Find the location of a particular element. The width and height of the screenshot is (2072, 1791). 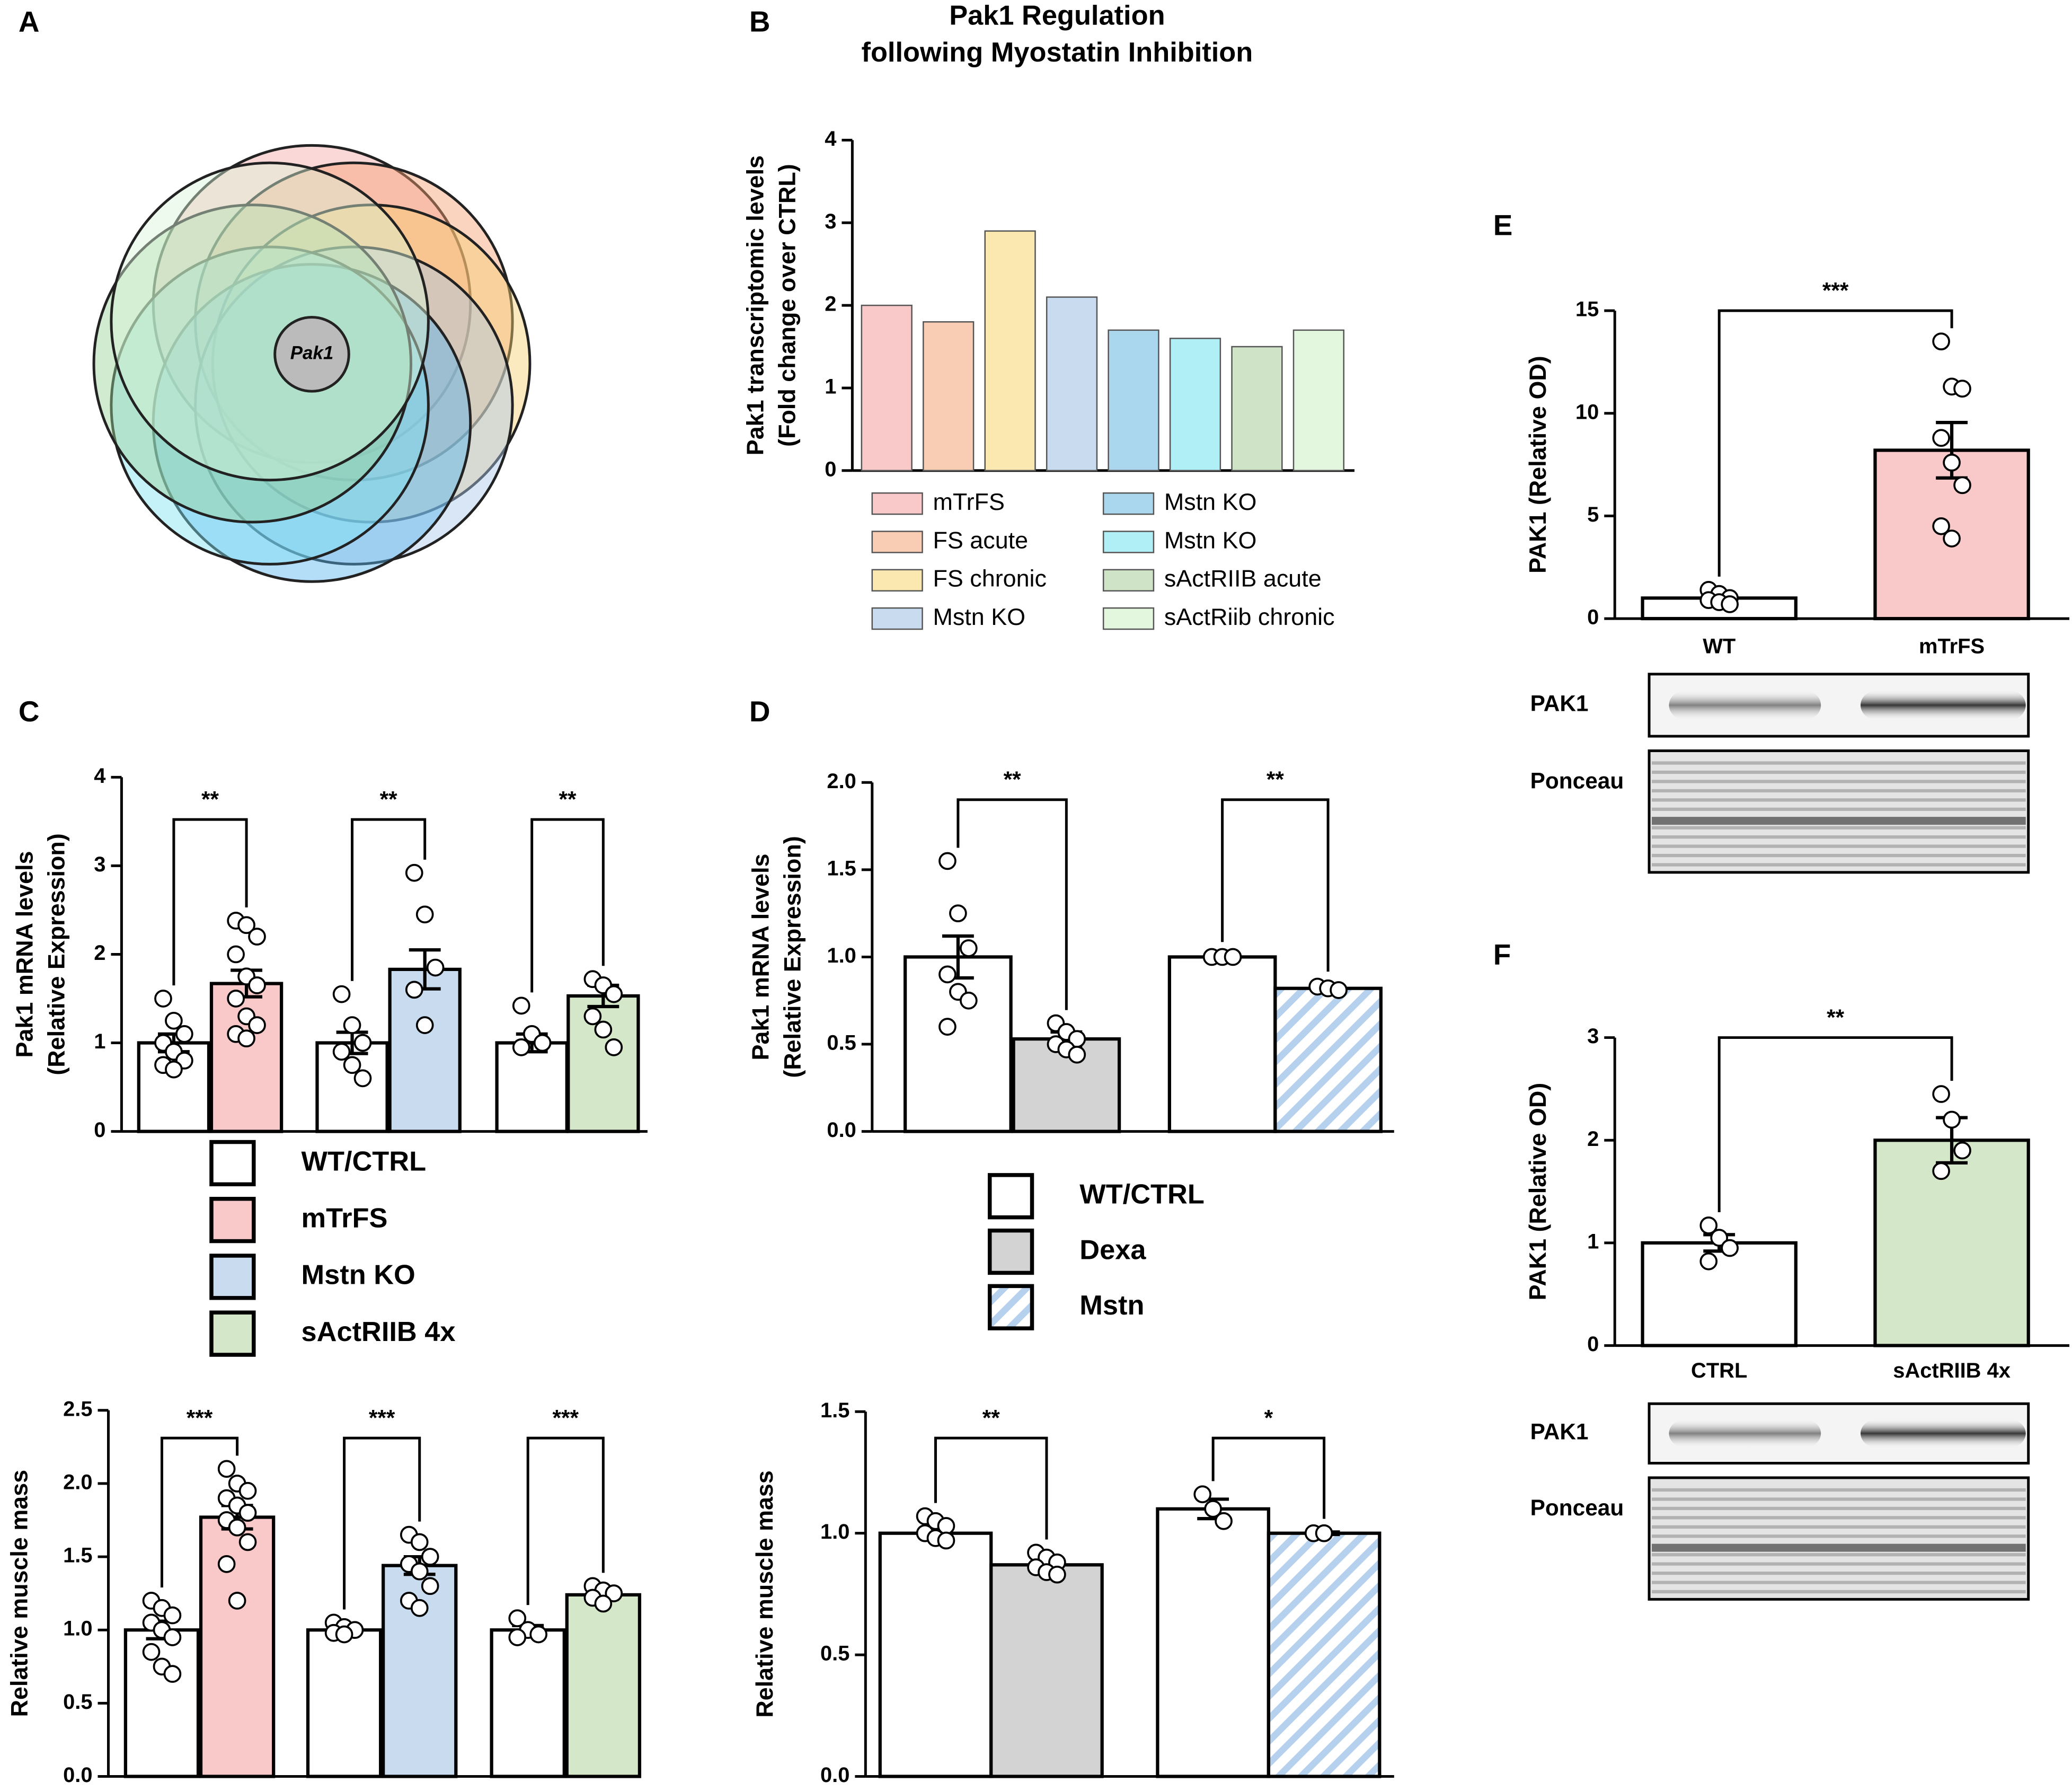

blot-label: PAK1 is located at coordinates (1559, 1431).